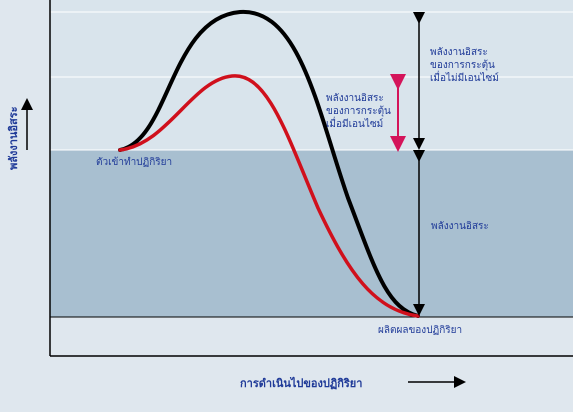 Image resolution: width=573 pixels, height=412 pixels. I want to click on delta-g-label: พลังงานอิสระ, so click(460, 226).